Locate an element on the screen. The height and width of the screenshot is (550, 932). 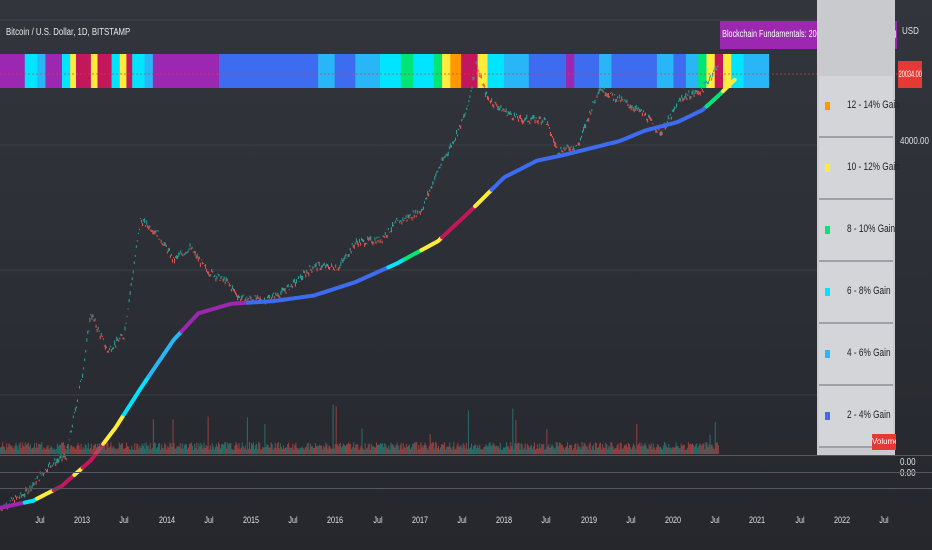
legend-item: 8 - 10% Gain is located at coordinates (857, 231).